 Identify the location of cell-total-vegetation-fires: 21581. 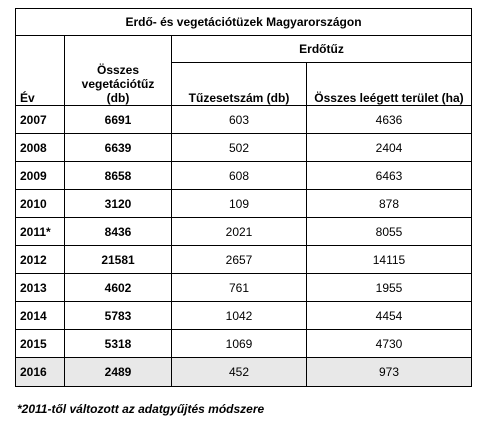
(118, 259).